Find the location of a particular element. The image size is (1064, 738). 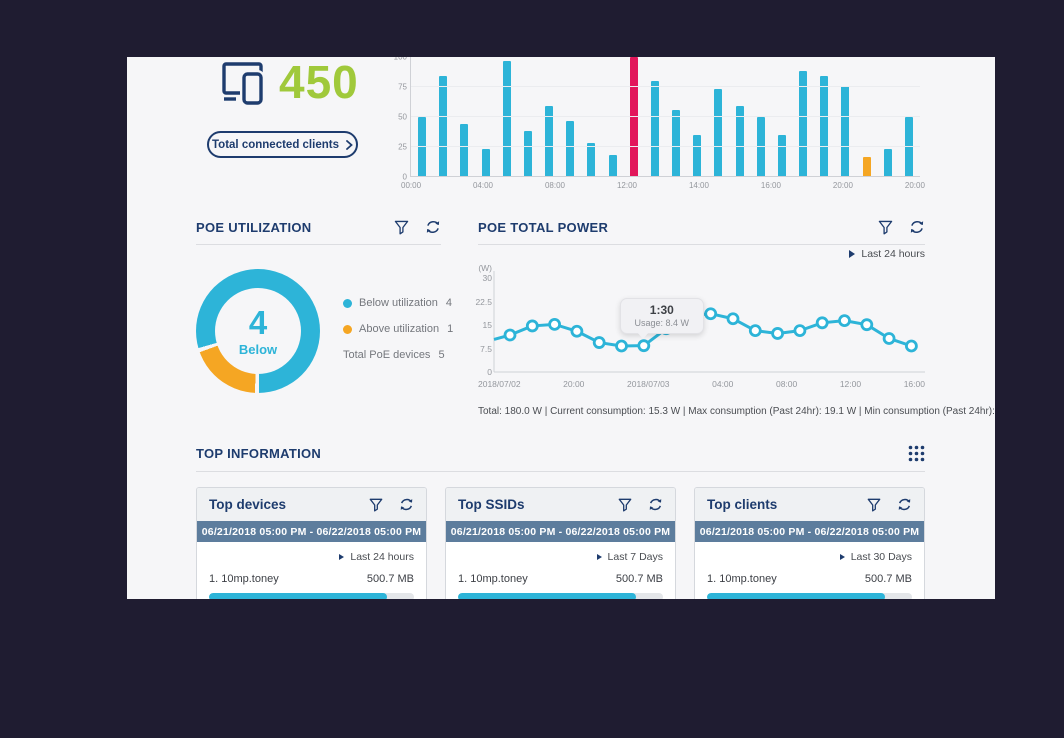

usage-progress-fill is located at coordinates (547, 596).